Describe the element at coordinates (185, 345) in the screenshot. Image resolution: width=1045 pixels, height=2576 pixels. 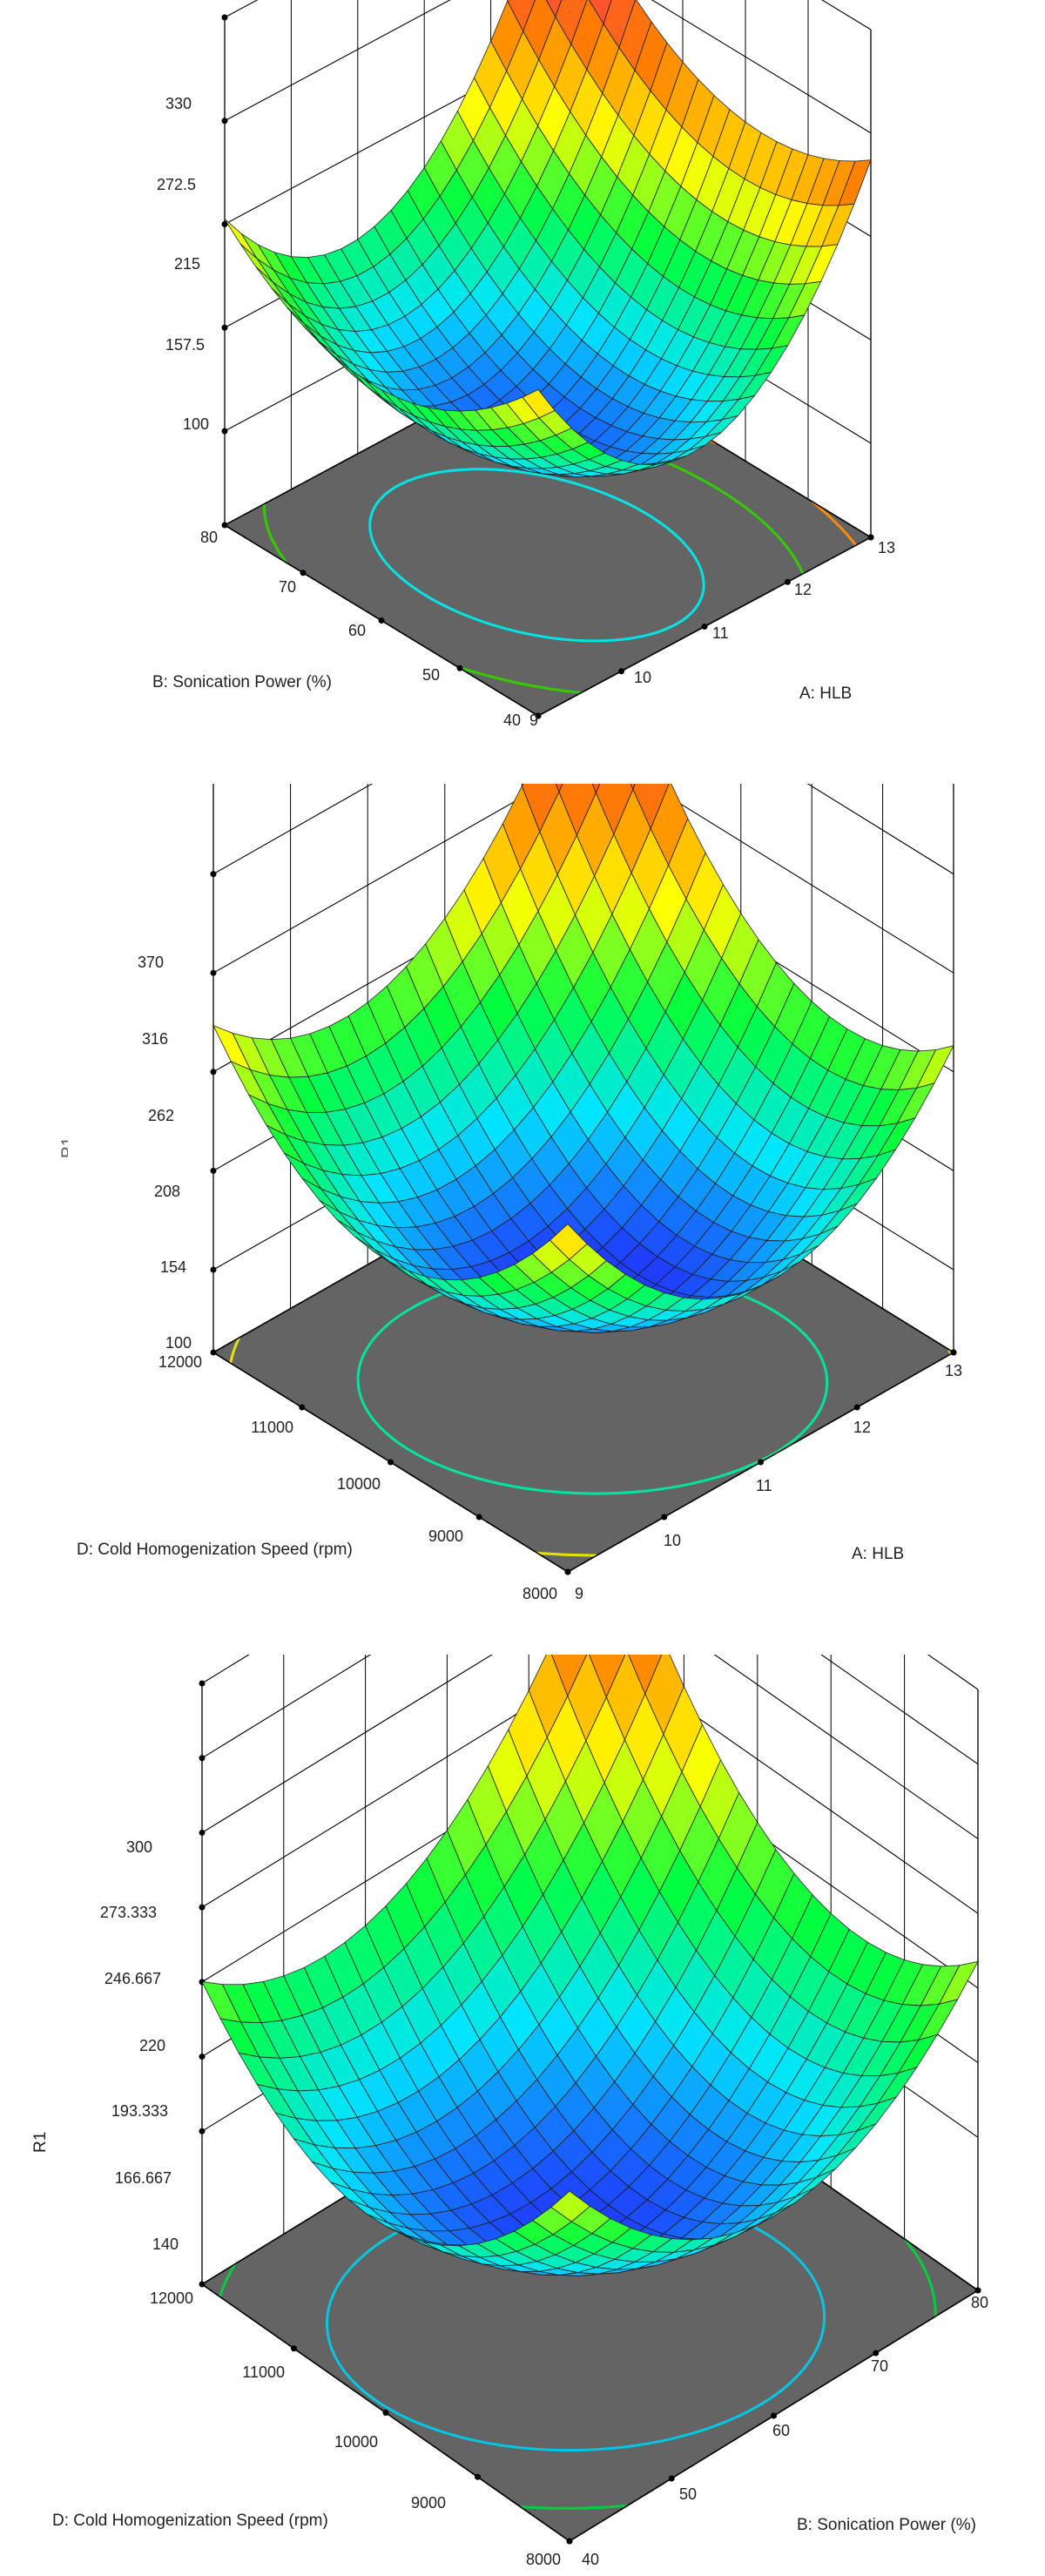
I see `z-tick: 157.5` at that location.